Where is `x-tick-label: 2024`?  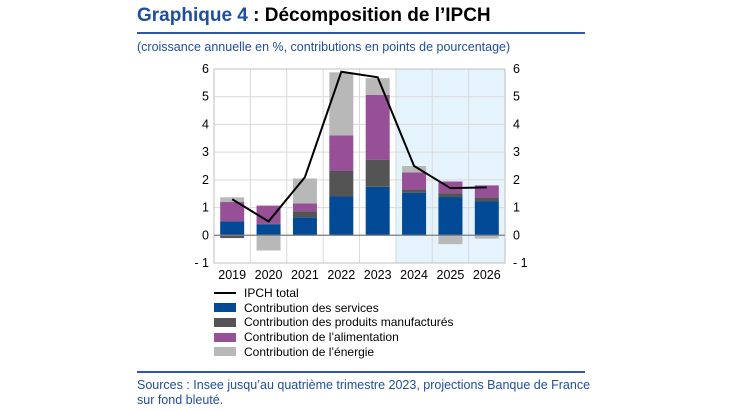
x-tick-label: 2024 is located at coordinates (414, 275).